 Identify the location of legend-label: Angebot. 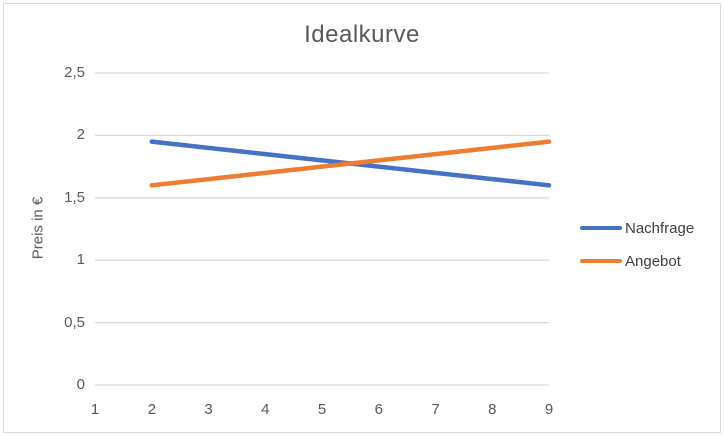
(653, 261).